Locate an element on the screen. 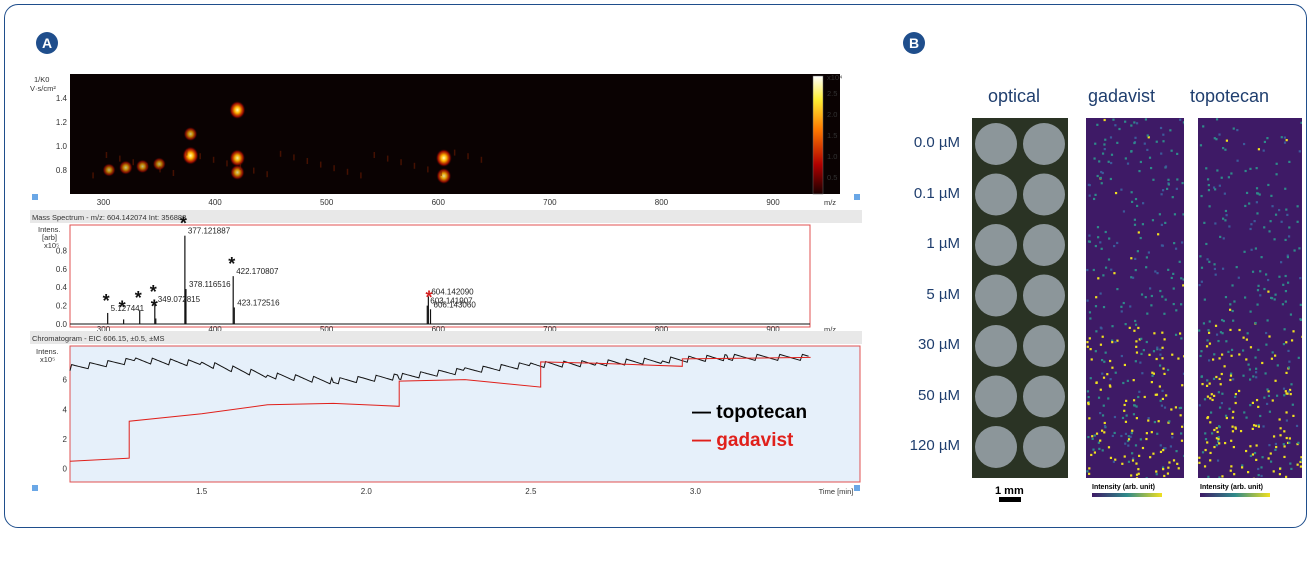  chrom-scroll-left-icon is located at coordinates (35, 488).